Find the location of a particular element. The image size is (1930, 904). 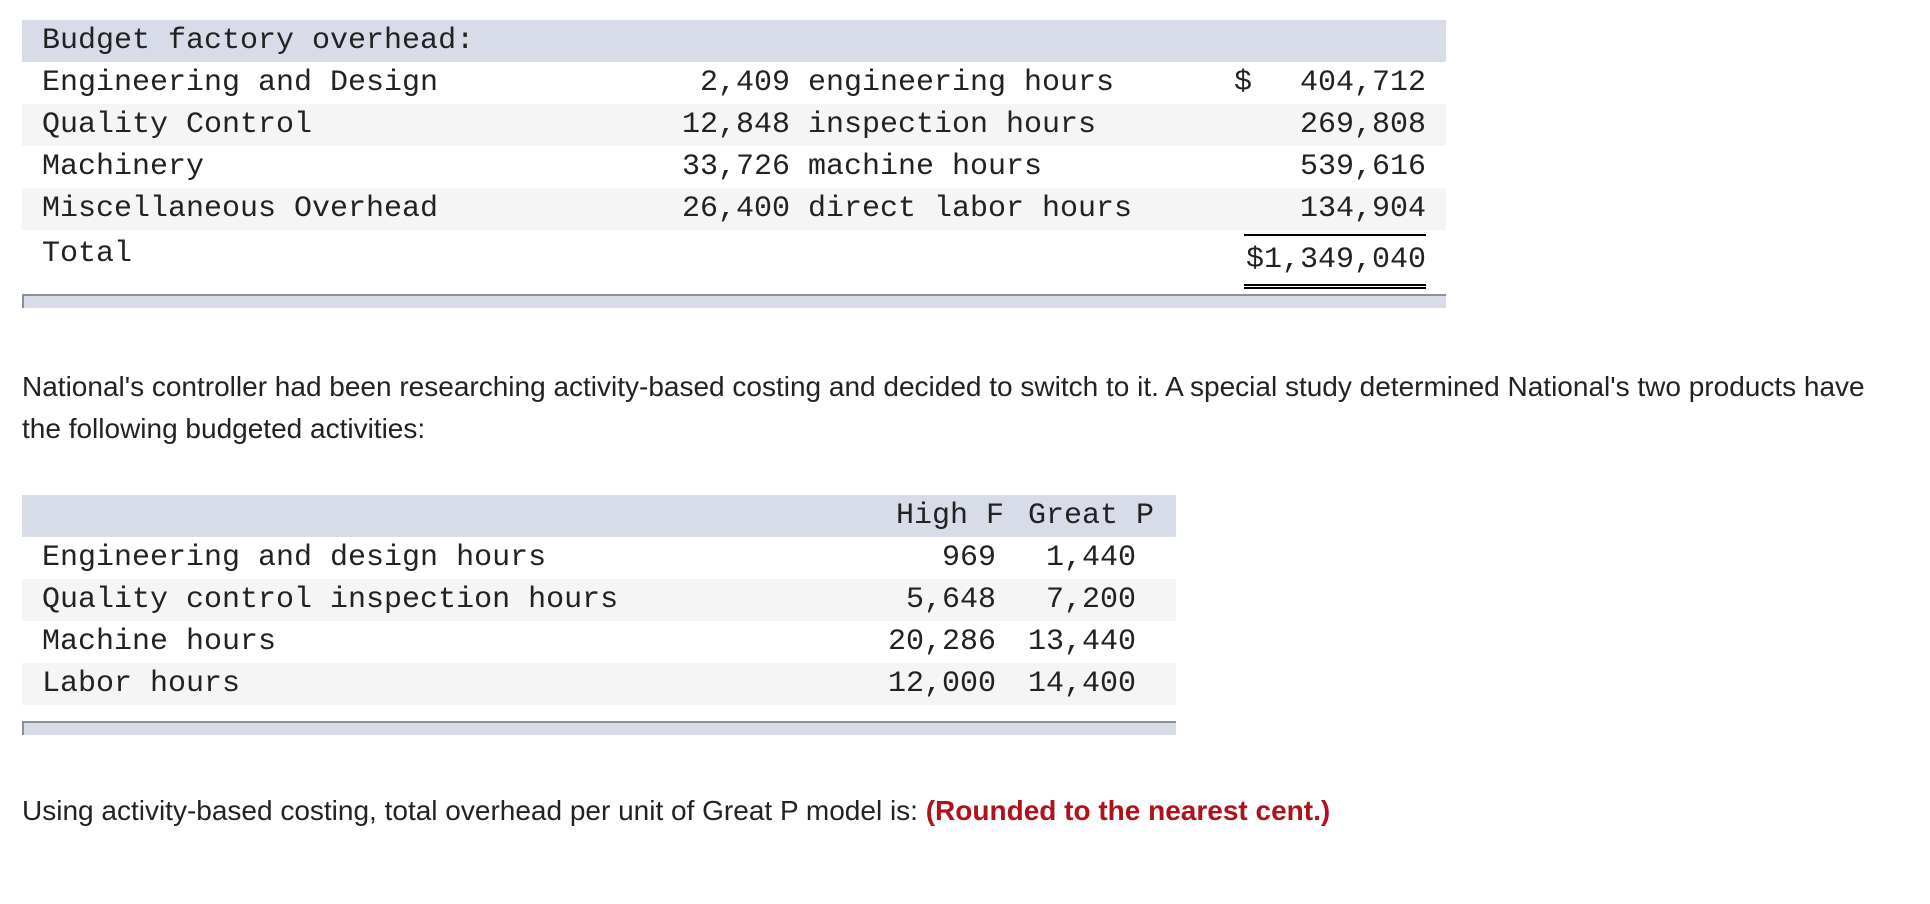

column-header-great-p: Great P is located at coordinates (1090, 516).